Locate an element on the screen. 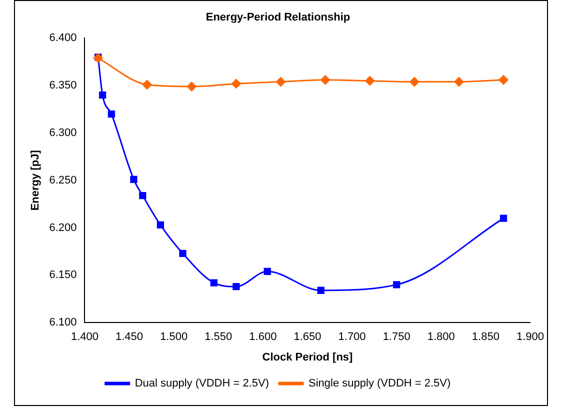  x-tick-label: 1.550 is located at coordinates (218, 337).